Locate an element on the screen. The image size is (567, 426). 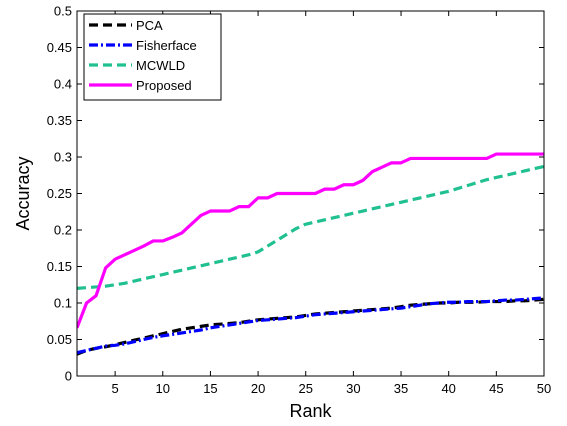
x-tick-label: 25 is located at coordinates (306, 388).